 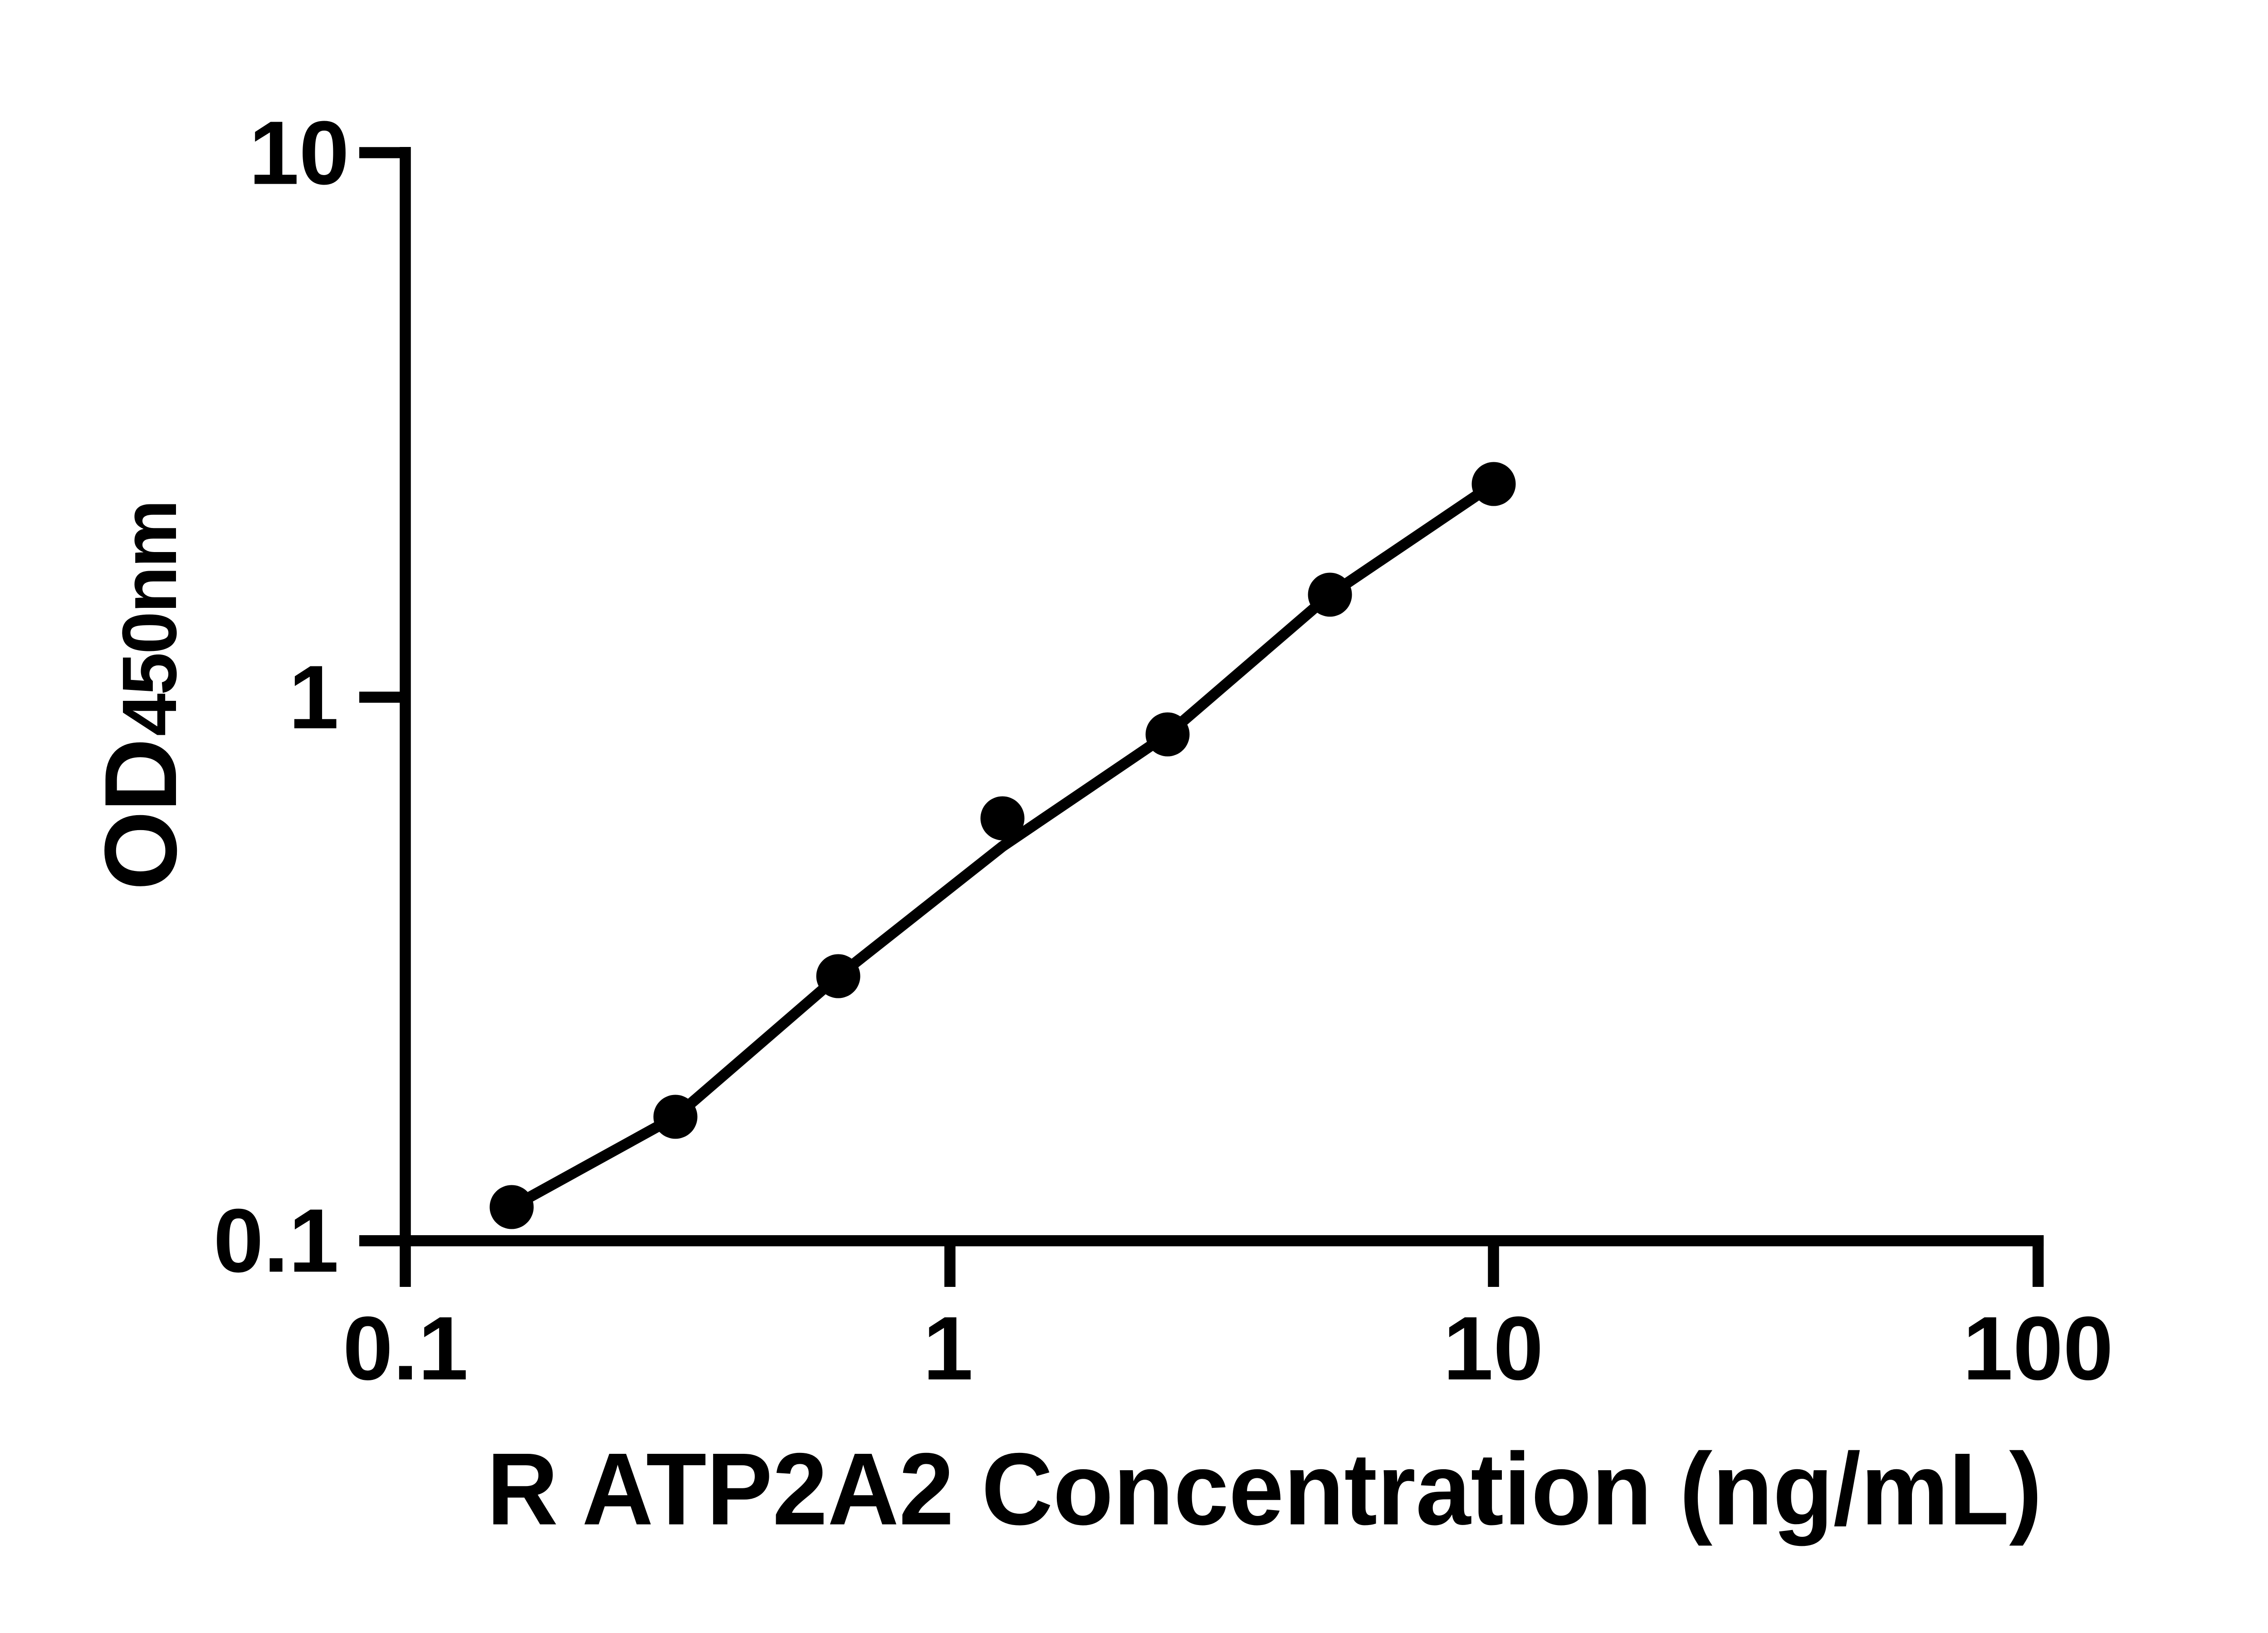 What do you see at coordinates (150, 617) in the screenshot?
I see `svg-text: 450nm` at bounding box center [150, 617].